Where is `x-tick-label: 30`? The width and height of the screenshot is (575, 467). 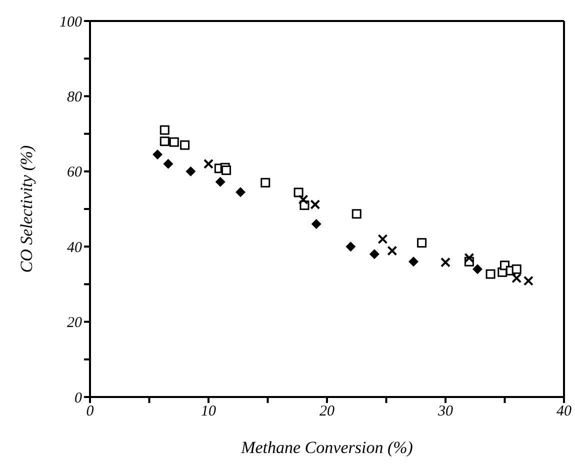
x-tick-label: 30 is located at coordinates (445, 412).